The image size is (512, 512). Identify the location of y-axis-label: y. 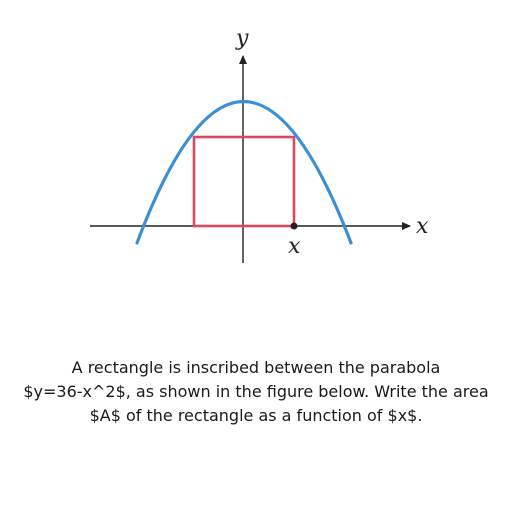
(242, 38).